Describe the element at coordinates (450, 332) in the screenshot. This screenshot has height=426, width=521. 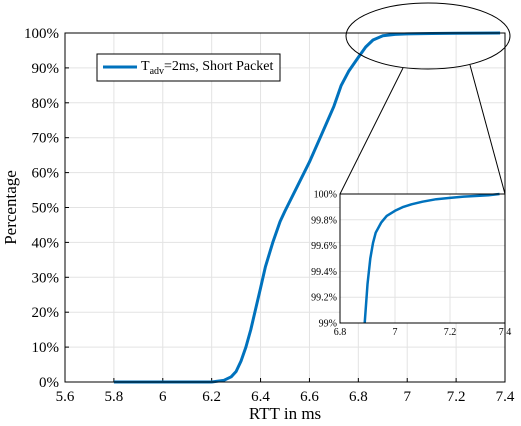
I see `inset-x-tick-label: 7.2` at that location.